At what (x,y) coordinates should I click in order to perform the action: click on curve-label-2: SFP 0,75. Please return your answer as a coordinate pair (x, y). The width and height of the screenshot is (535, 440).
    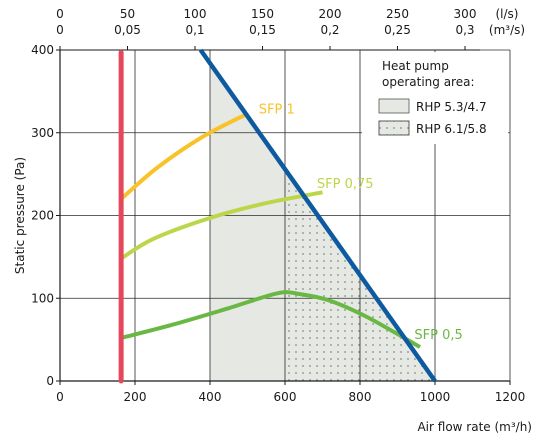
    Looking at the image, I should click on (345, 184).